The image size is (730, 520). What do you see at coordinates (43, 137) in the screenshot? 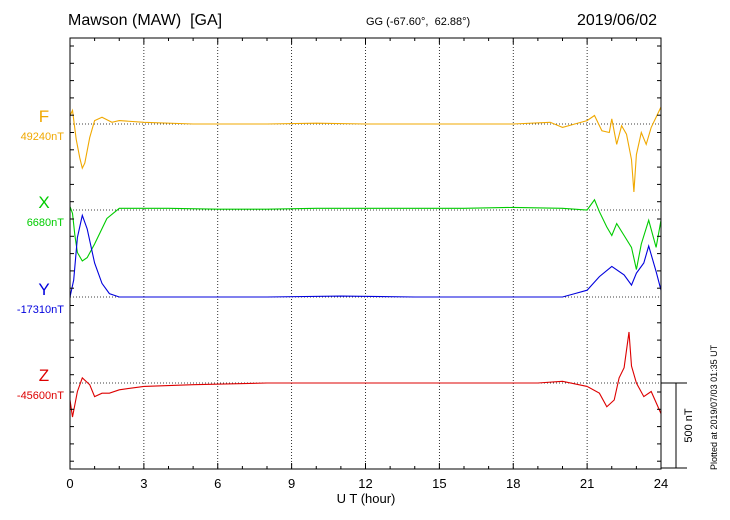
I see `baseline-label-F: 49240nT` at bounding box center [43, 137].